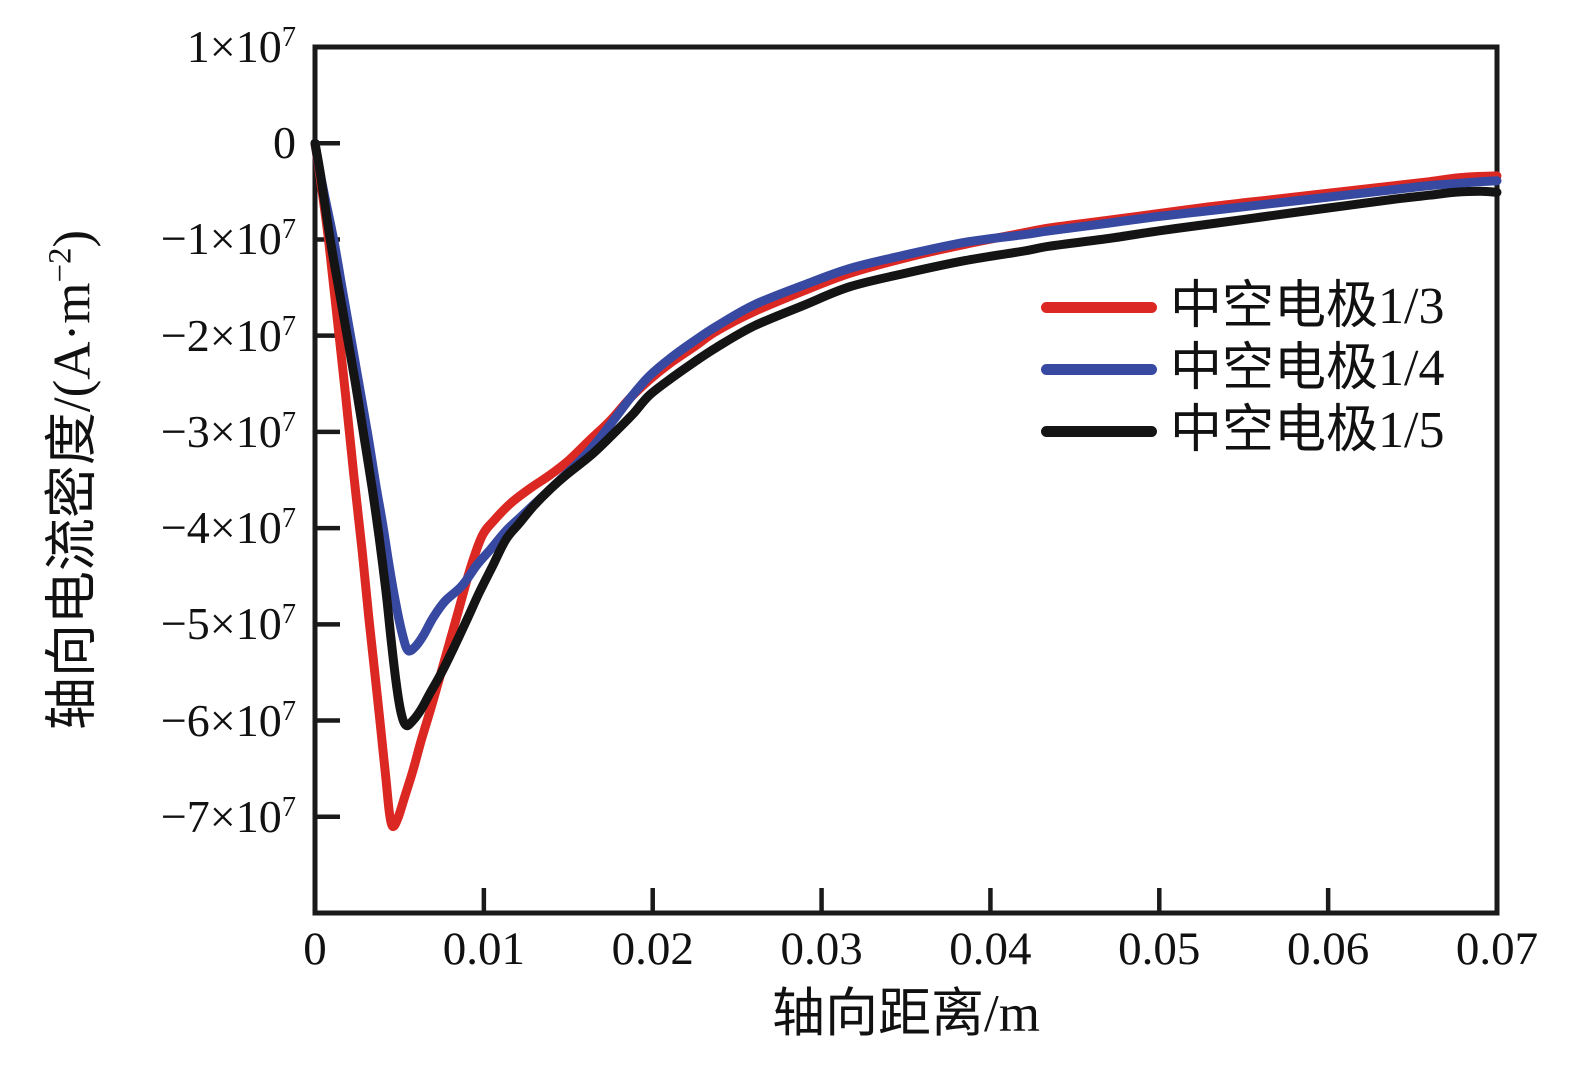 This screenshot has height=1066, width=1575. I want to click on y-tick-label: −4×10⁷, so click(228, 528).